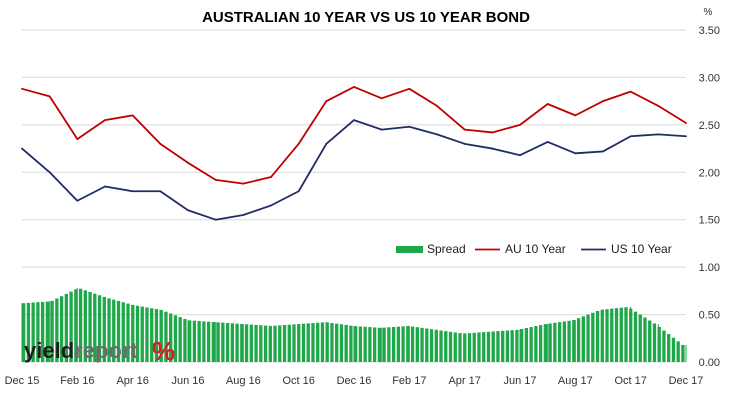 The image size is (732, 400). I want to click on x-tick-label: Dec 16, so click(354, 381).